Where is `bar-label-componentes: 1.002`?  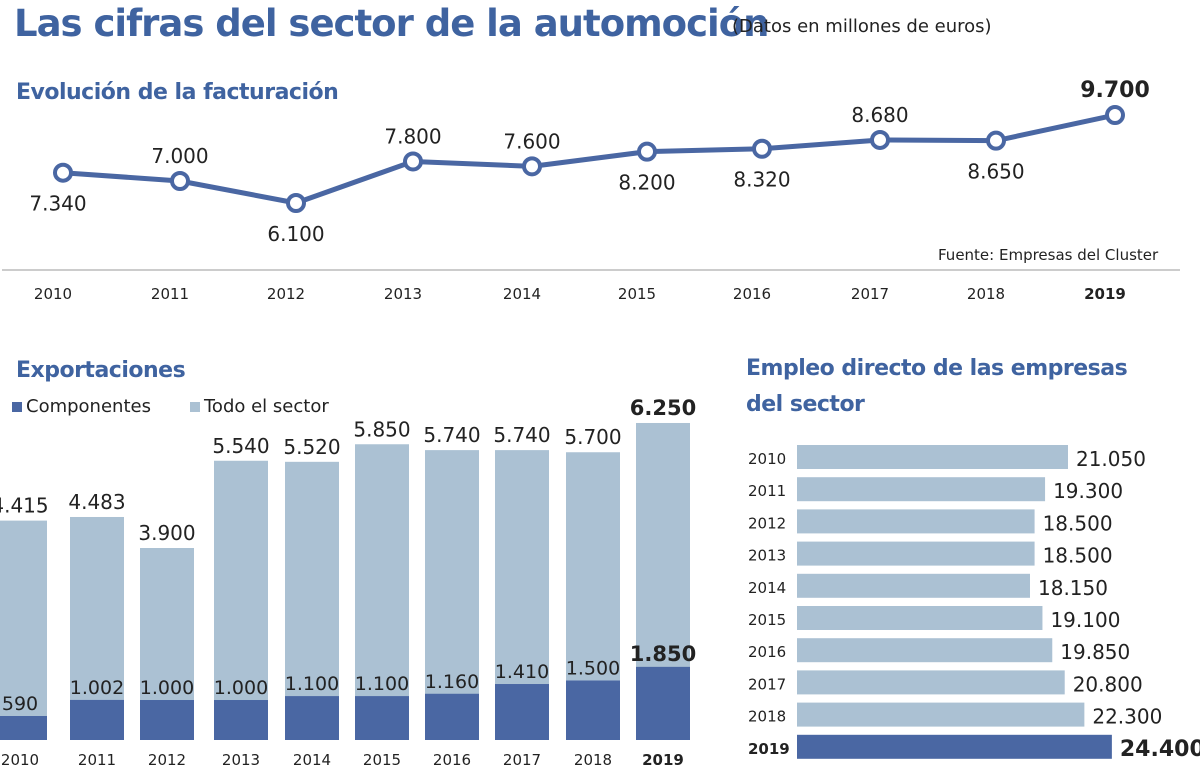 bar-label-componentes: 1.002 is located at coordinates (97, 688).